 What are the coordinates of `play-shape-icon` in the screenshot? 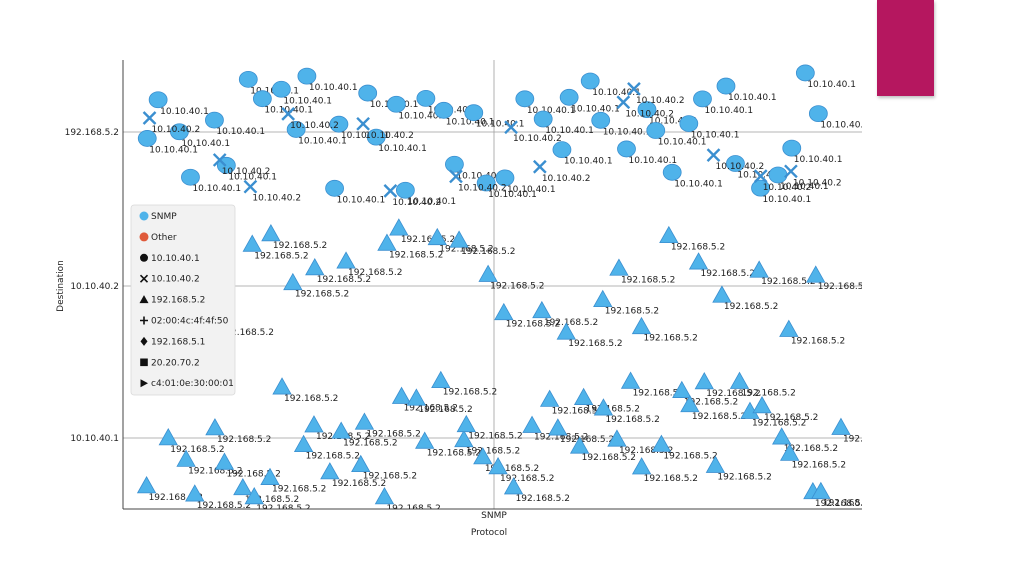 It's located at (144, 383).